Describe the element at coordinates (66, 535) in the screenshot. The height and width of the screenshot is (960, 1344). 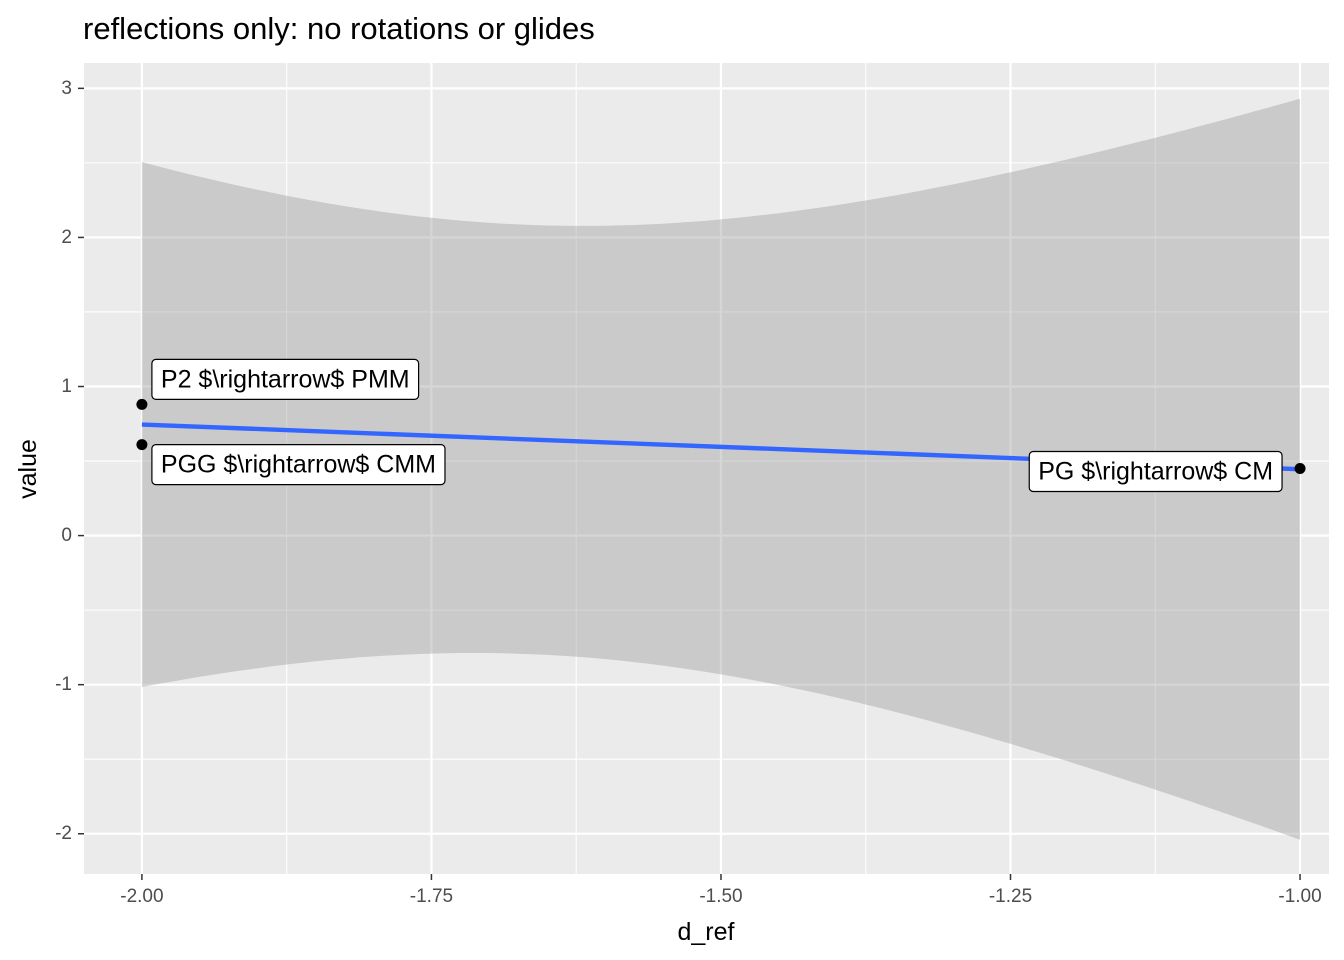
I see `y-tick-label: 0` at that location.